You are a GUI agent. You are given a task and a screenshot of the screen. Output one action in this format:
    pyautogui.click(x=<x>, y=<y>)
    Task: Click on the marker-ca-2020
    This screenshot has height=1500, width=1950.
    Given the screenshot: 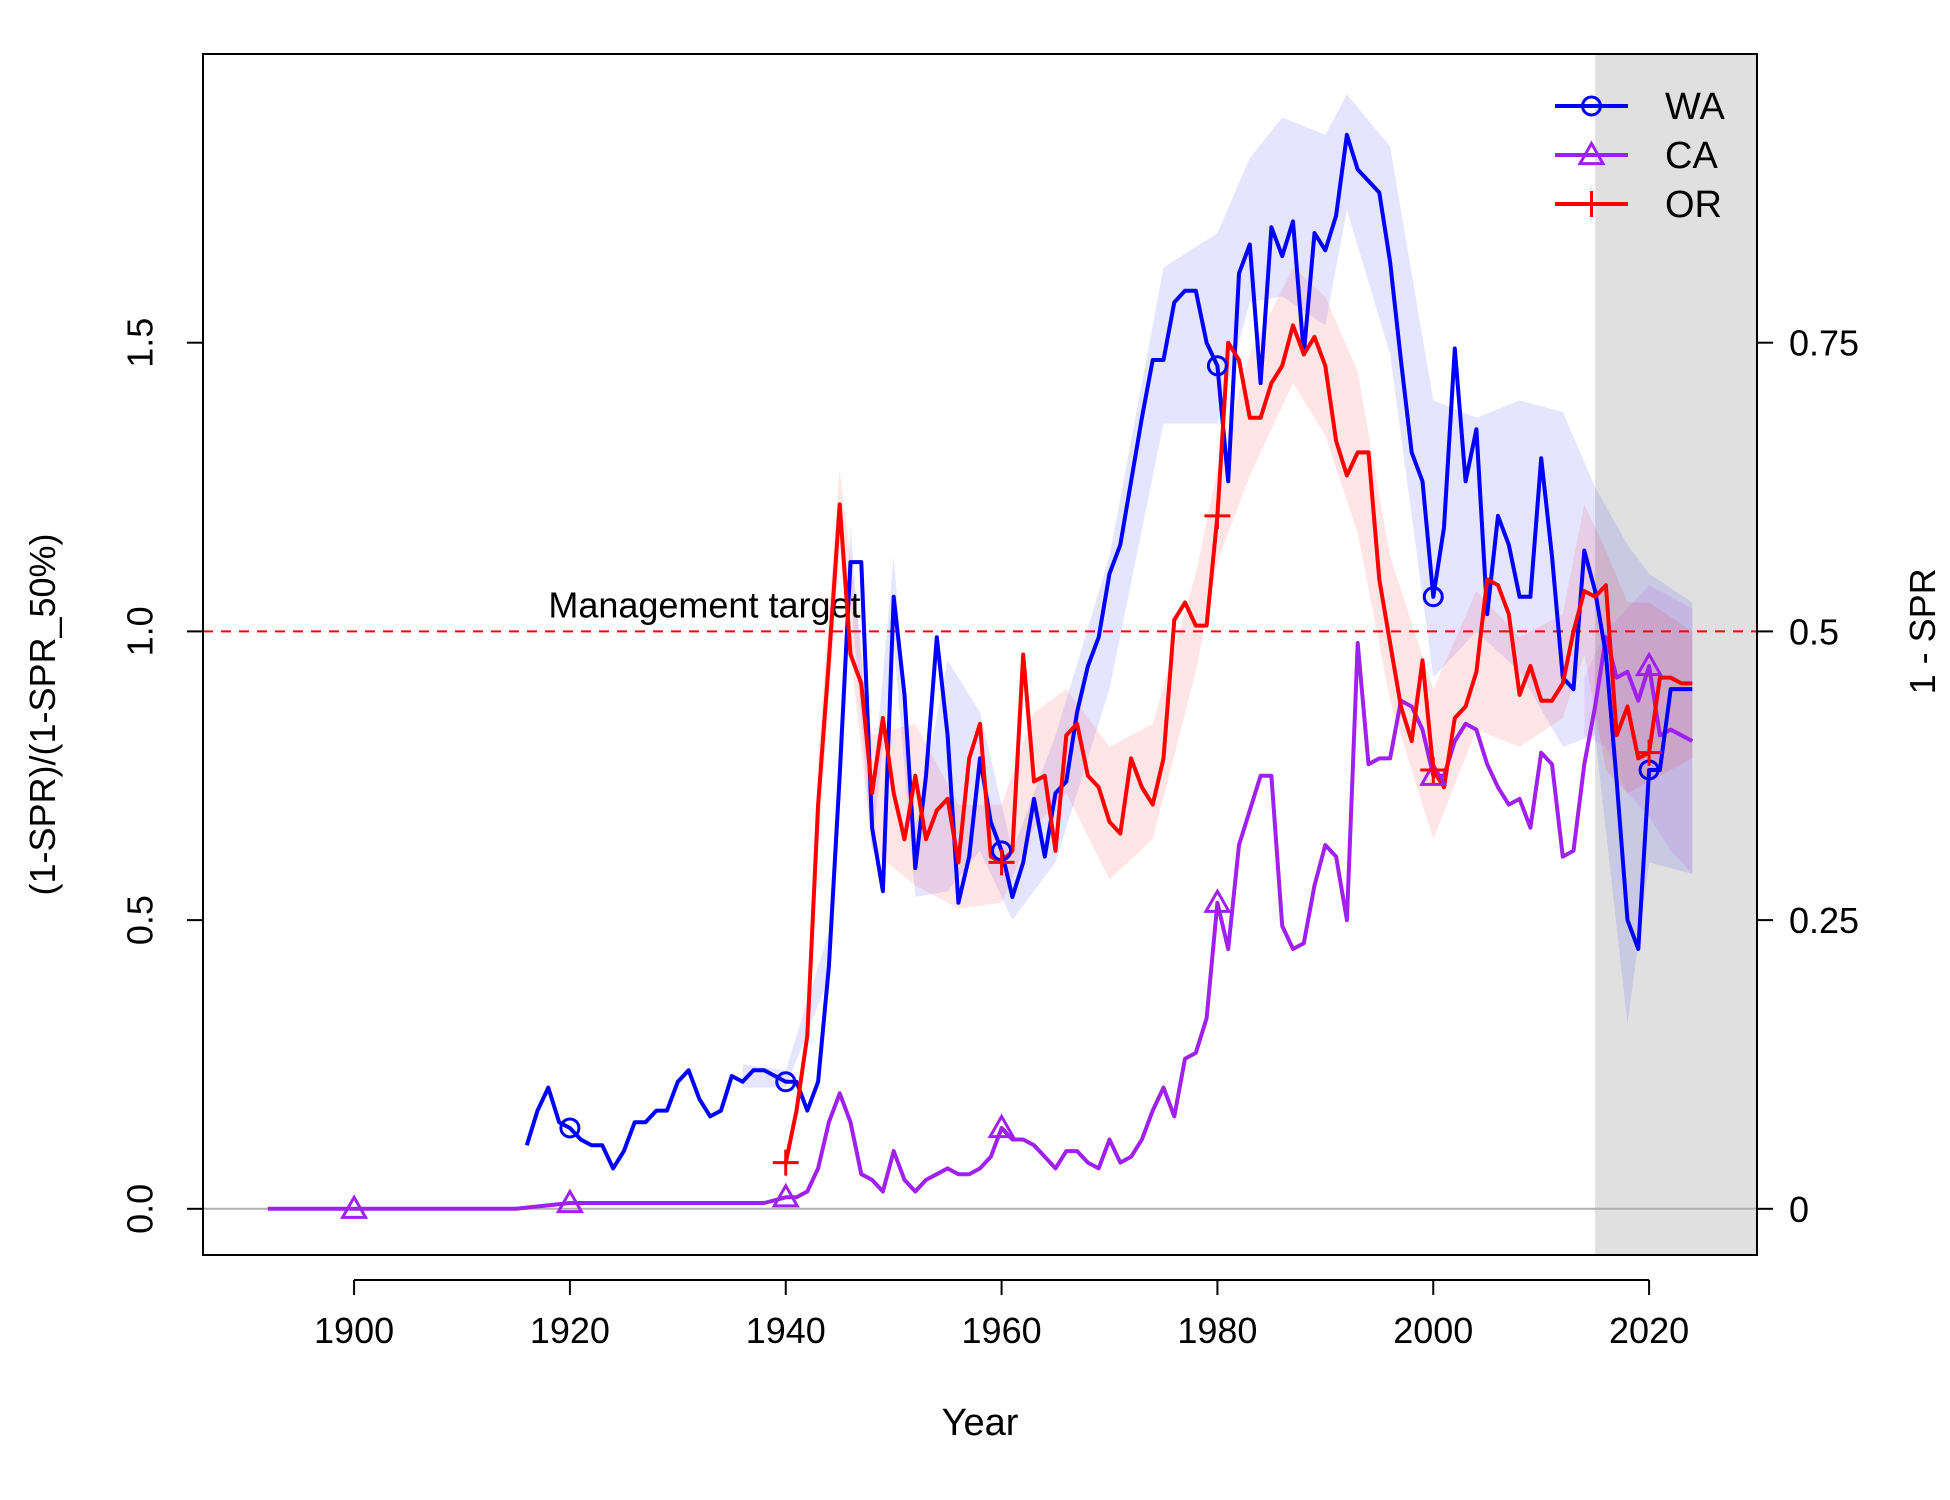 What is the action you would take?
    pyautogui.click(x=1649, y=664)
    